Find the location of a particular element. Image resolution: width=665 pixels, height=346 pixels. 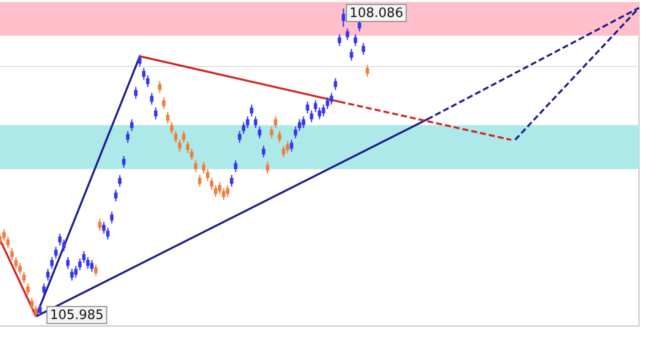

annotation: 105.985 is located at coordinates (77, 315).